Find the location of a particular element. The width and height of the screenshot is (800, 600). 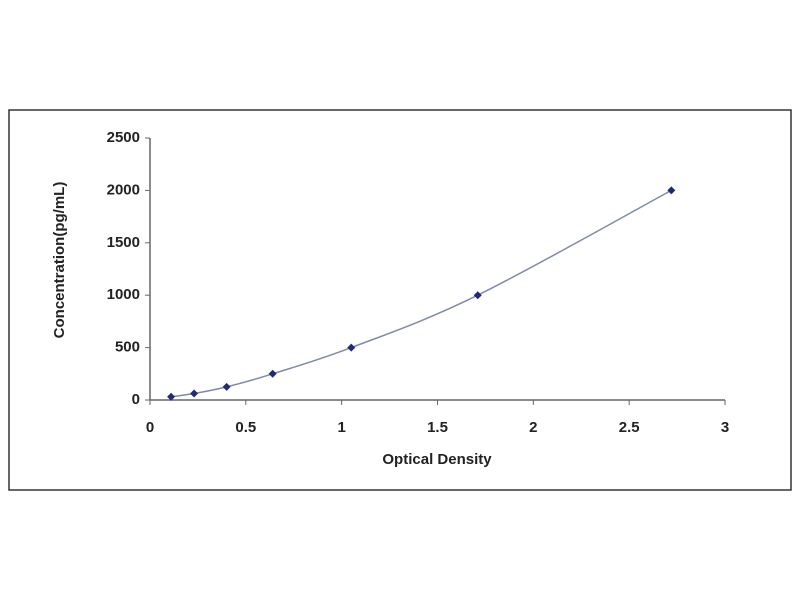

y-axis-label: Concentration(pg/mL) is located at coordinates (59, 260).